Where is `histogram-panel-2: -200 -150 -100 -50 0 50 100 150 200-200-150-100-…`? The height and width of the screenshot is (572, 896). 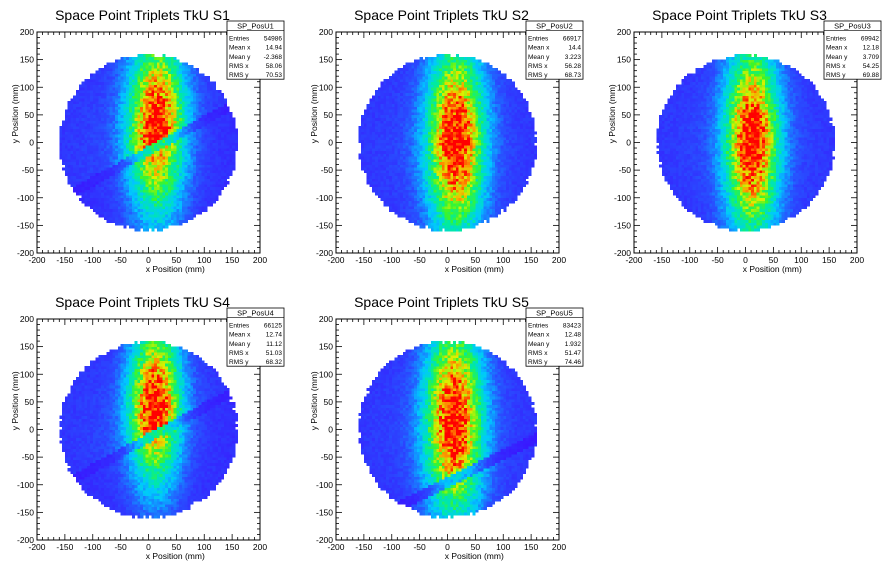
histogram-panel-2: -200 -150 -100 -50 0 50 100 150 200-200-150-100-… is located at coordinates (446, 140).